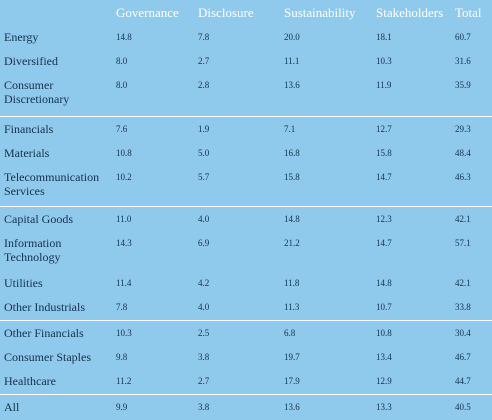  I want to click on row-label: Utilities, so click(23, 283).